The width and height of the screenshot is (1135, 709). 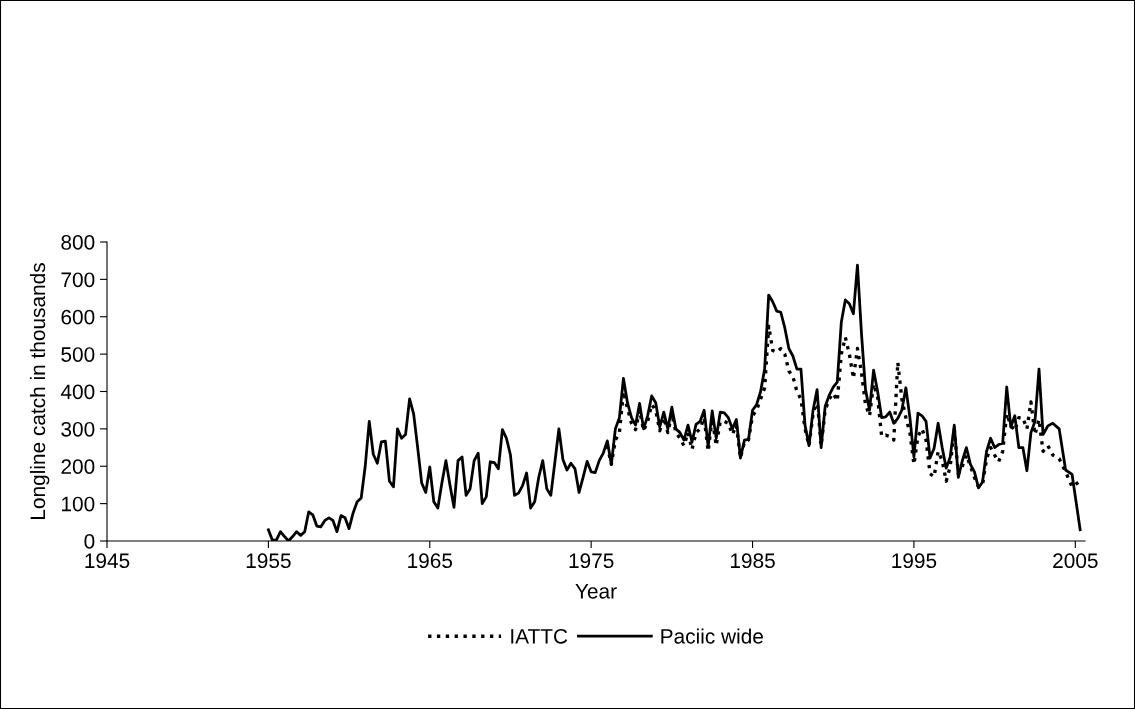 I want to click on legend-label: IATTC, so click(x=539, y=636).